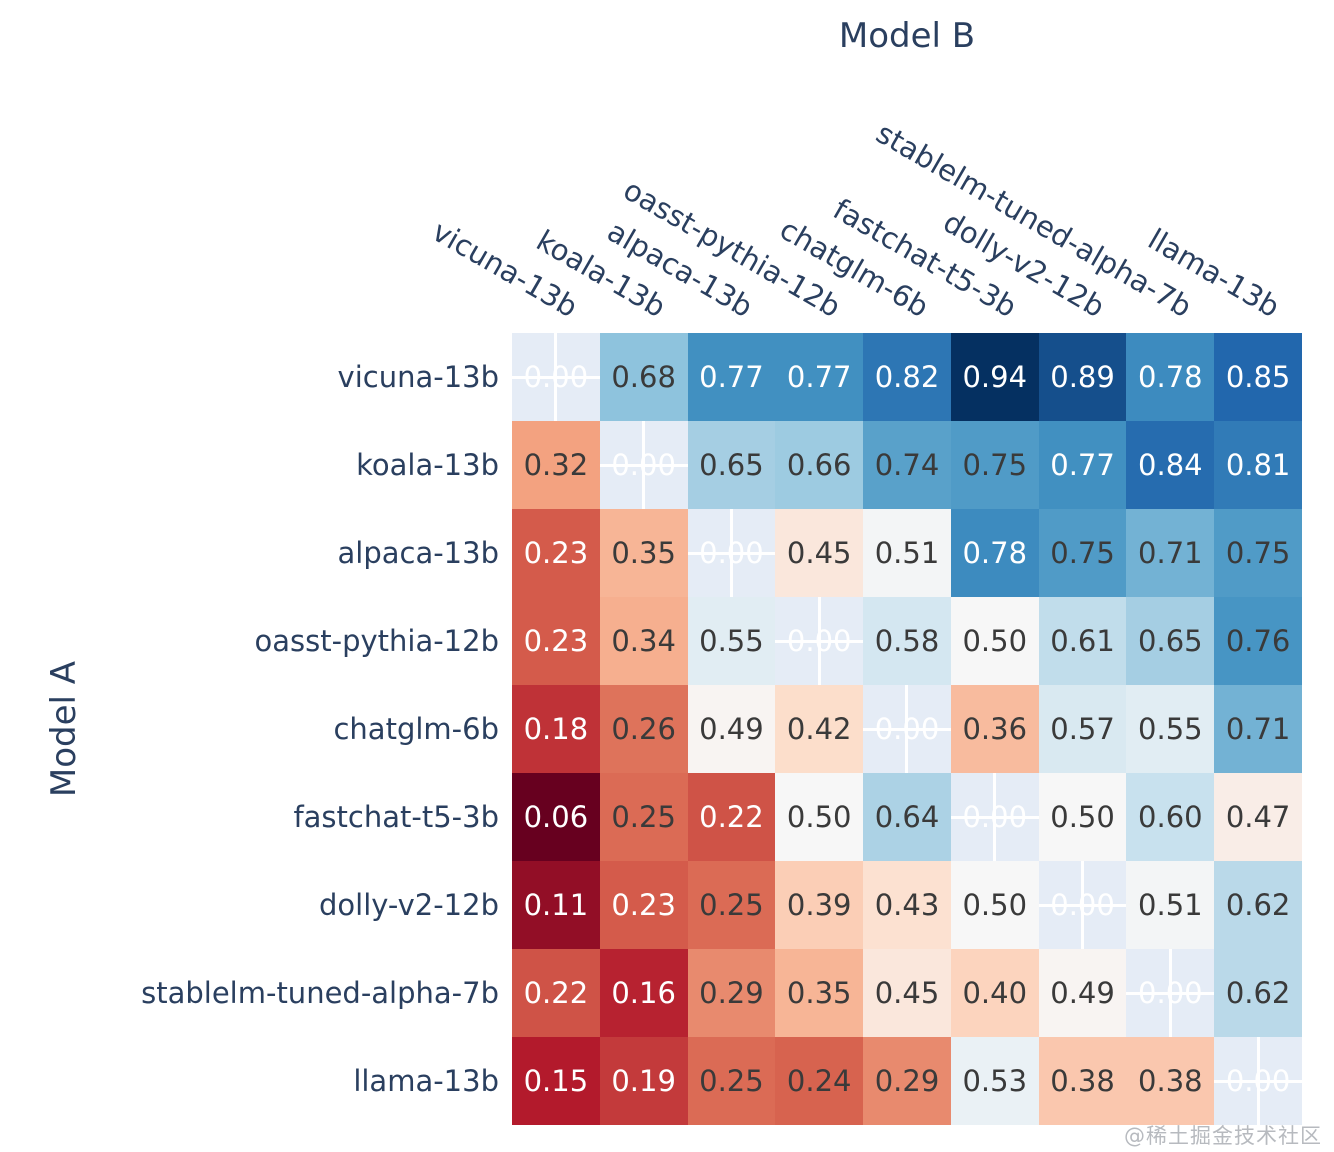  Describe the element at coordinates (819, 1081) in the screenshot. I see `heatmap-cell-llama-13b-vs-oasst-pythia-12b: 0.24` at that location.